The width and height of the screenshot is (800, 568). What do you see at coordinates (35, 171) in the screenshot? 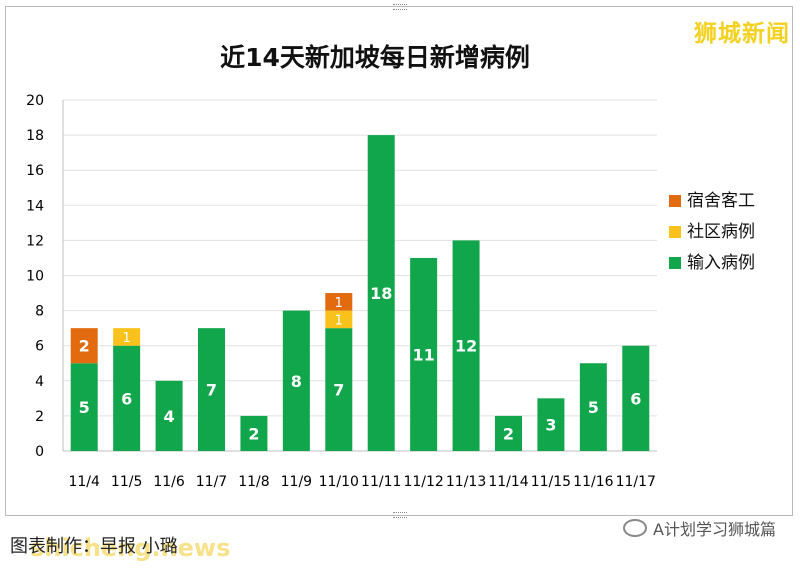
I see `y-tick-label: 16` at bounding box center [35, 171].